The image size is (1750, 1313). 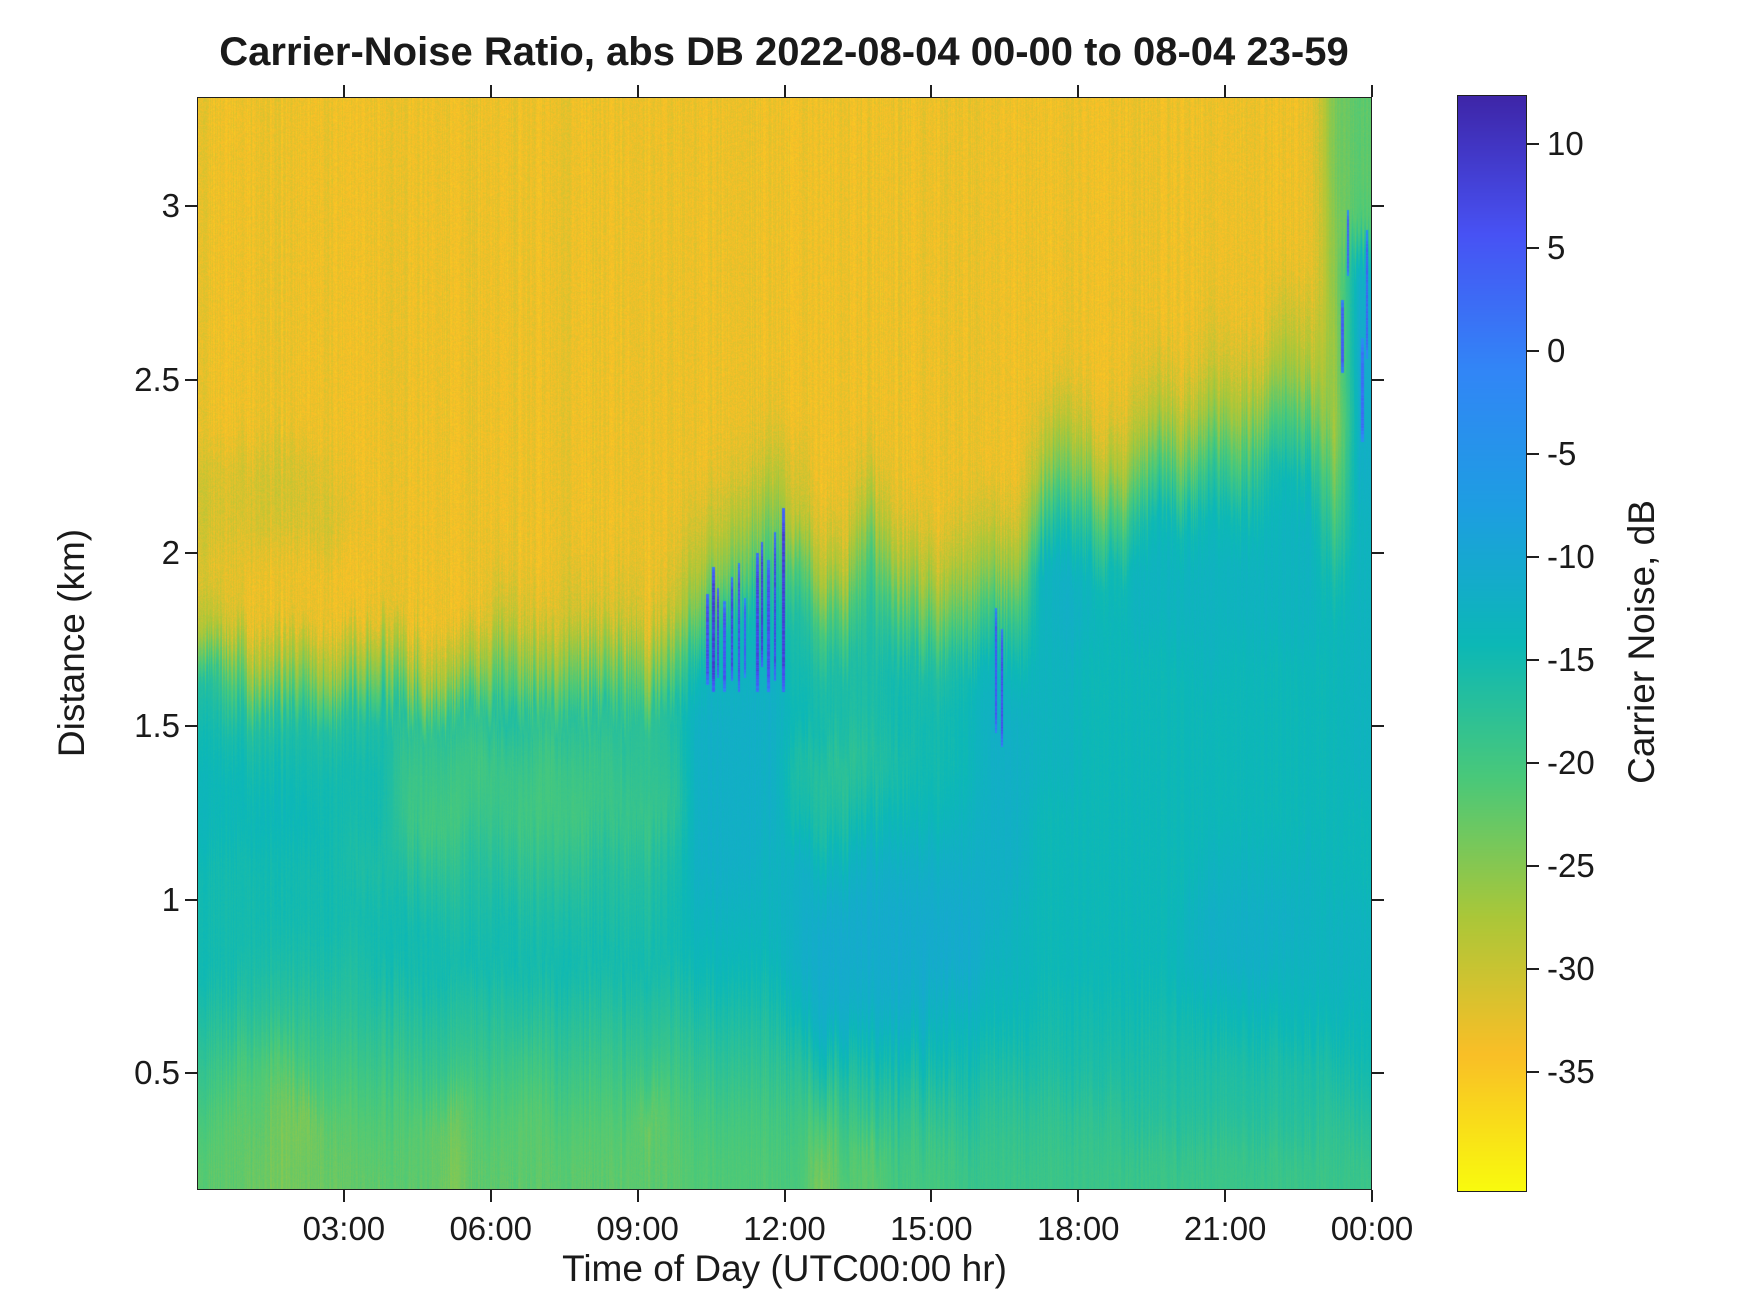 I want to click on x-axis-label: Time of Day (UTC00:00 hr), so click(x=784, y=1268).